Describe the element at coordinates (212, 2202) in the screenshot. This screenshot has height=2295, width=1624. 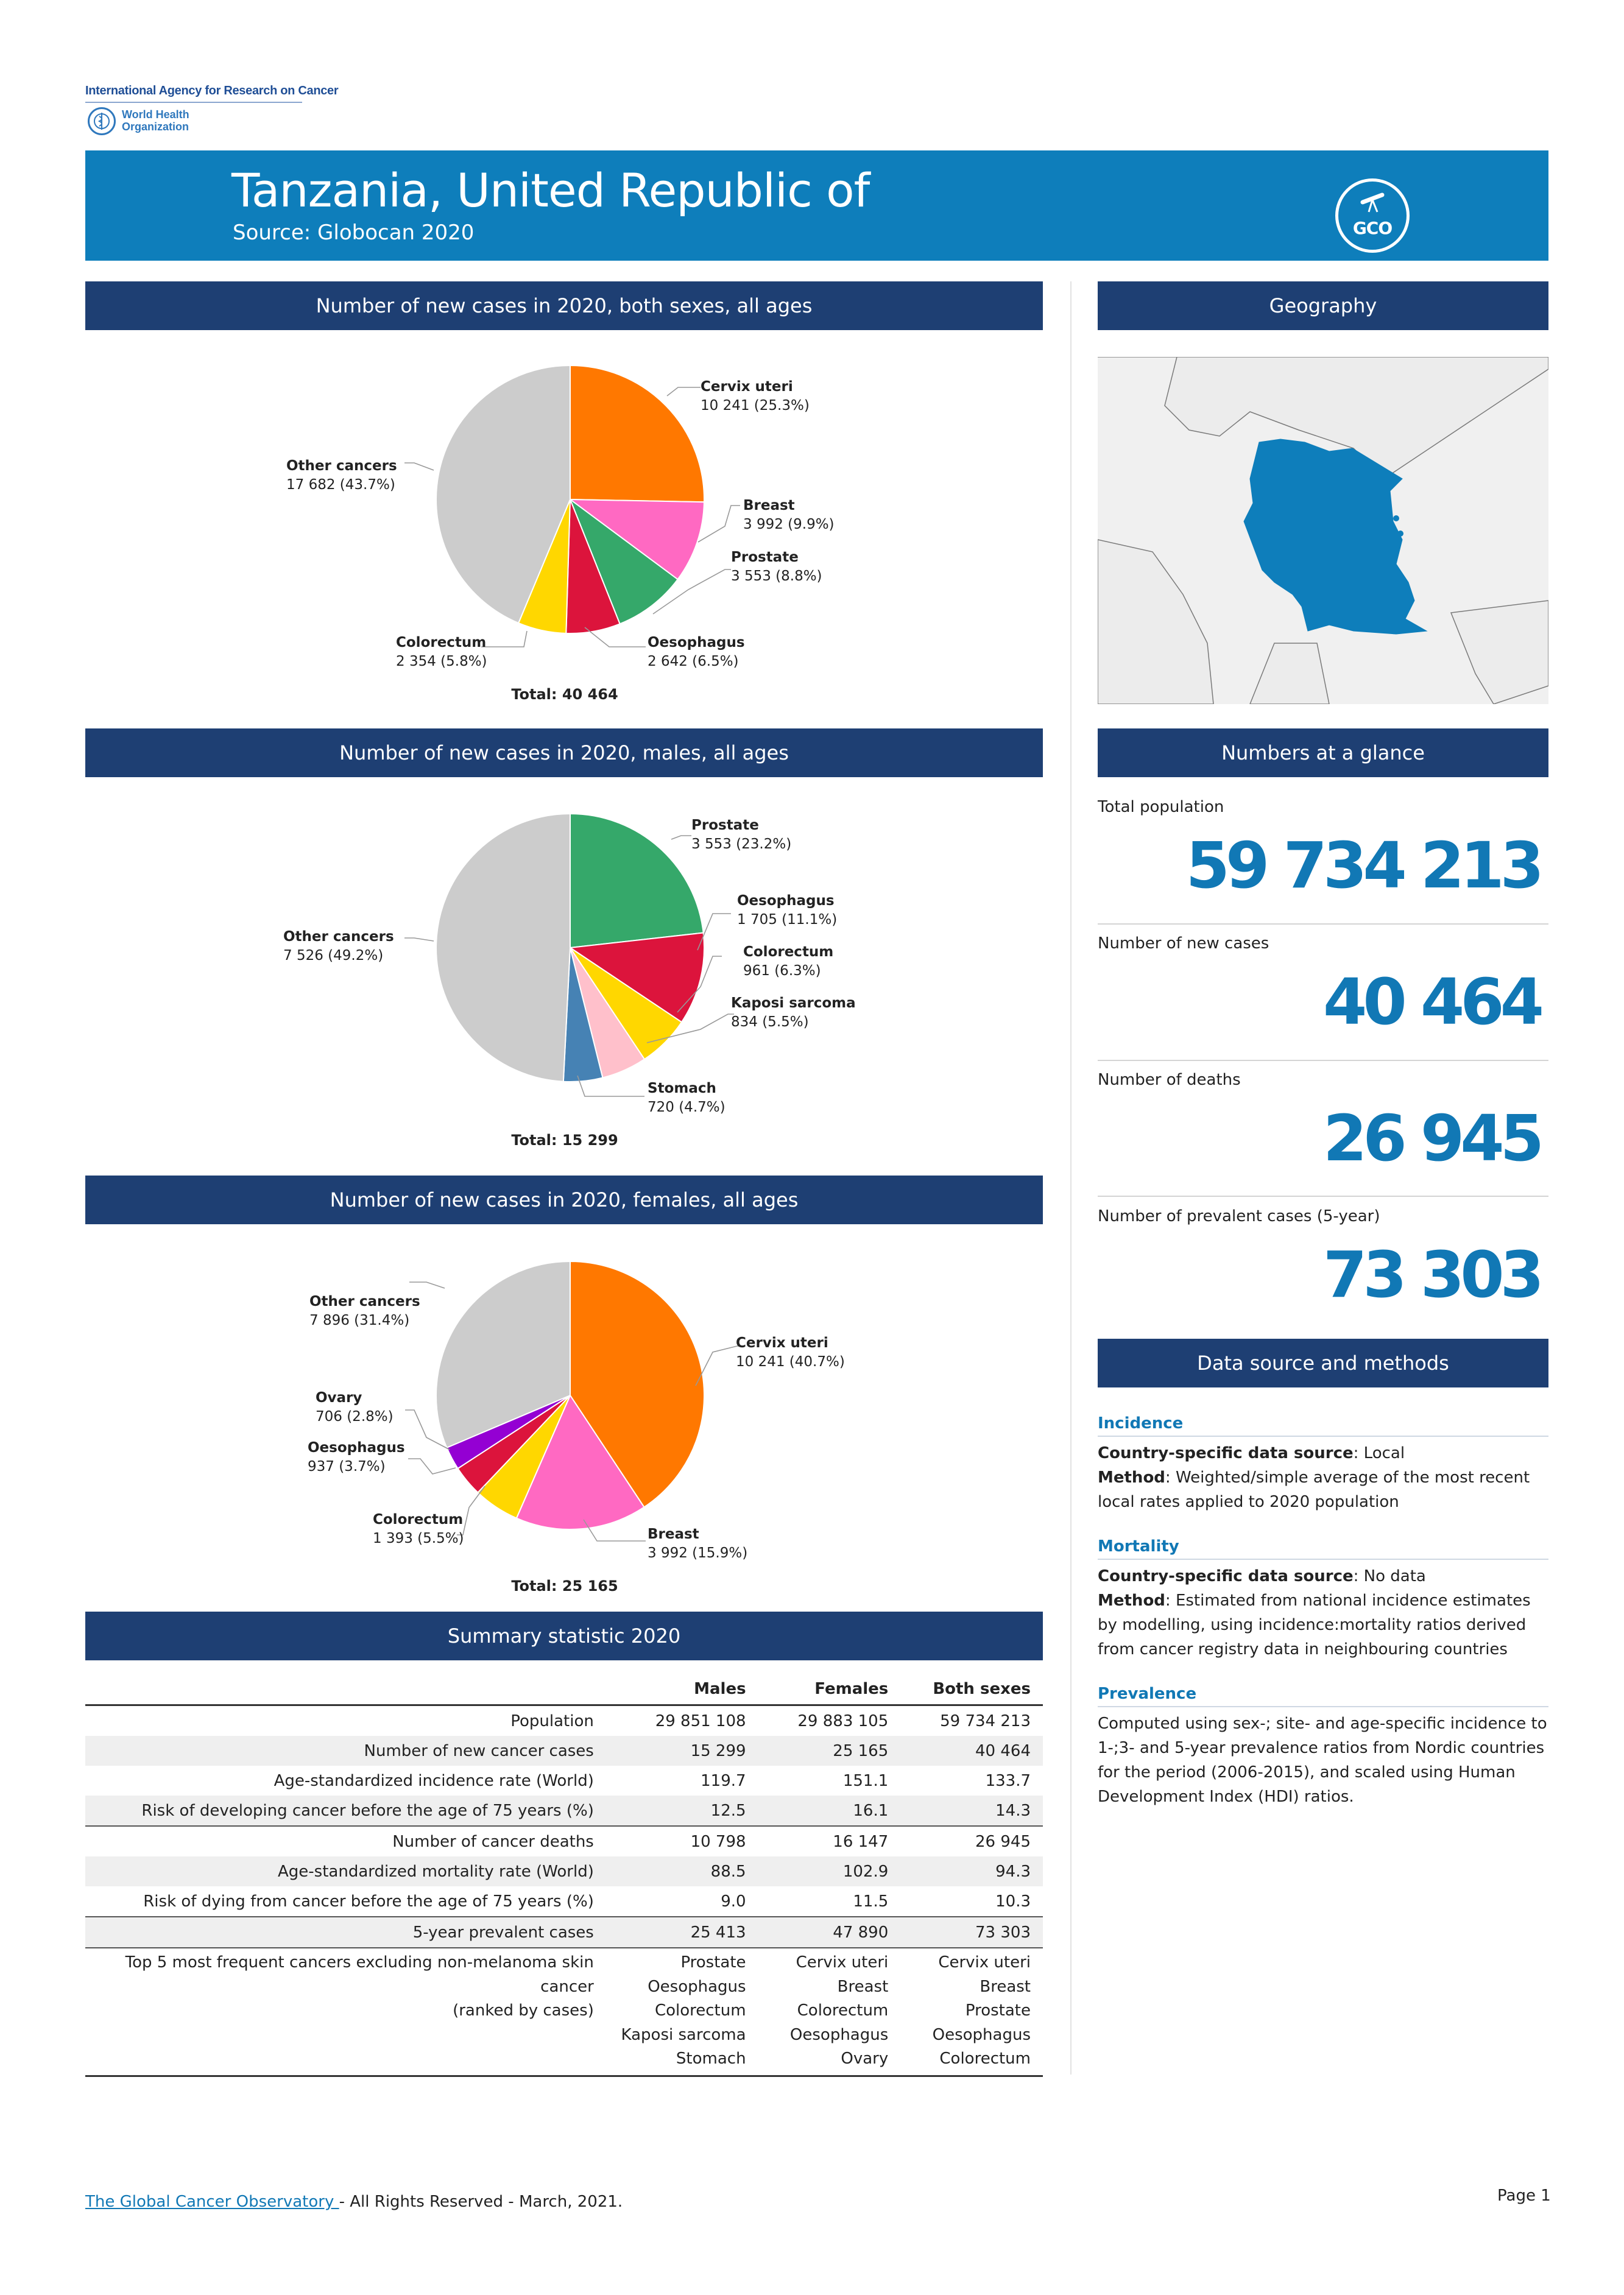
I see `footer-gco-link: The Global Cancer Observatory` at that location.